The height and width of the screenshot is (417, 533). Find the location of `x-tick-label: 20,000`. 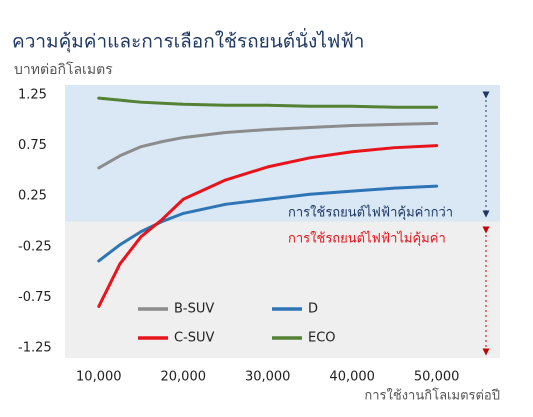

x-tick-label: 20,000 is located at coordinates (184, 377).